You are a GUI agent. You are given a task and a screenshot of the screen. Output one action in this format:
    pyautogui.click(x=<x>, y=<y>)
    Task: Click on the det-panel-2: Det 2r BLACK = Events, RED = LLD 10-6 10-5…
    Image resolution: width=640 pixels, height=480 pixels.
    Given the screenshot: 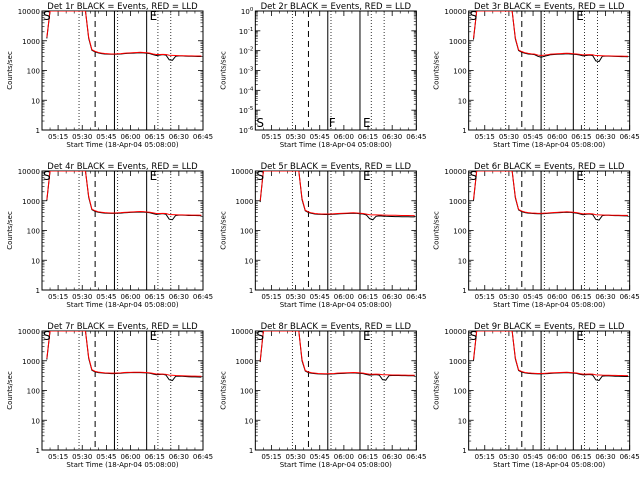 What is the action you would take?
    pyautogui.click(x=322, y=75)
    